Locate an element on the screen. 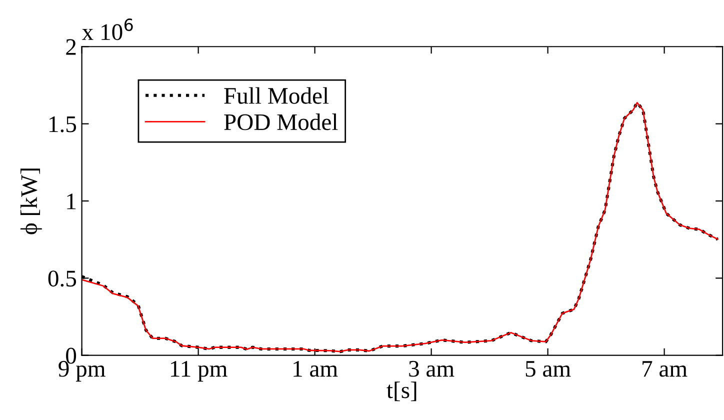 The height and width of the screenshot is (420, 724). text: x 10$^{6}$ is located at coordinates (107, 29).